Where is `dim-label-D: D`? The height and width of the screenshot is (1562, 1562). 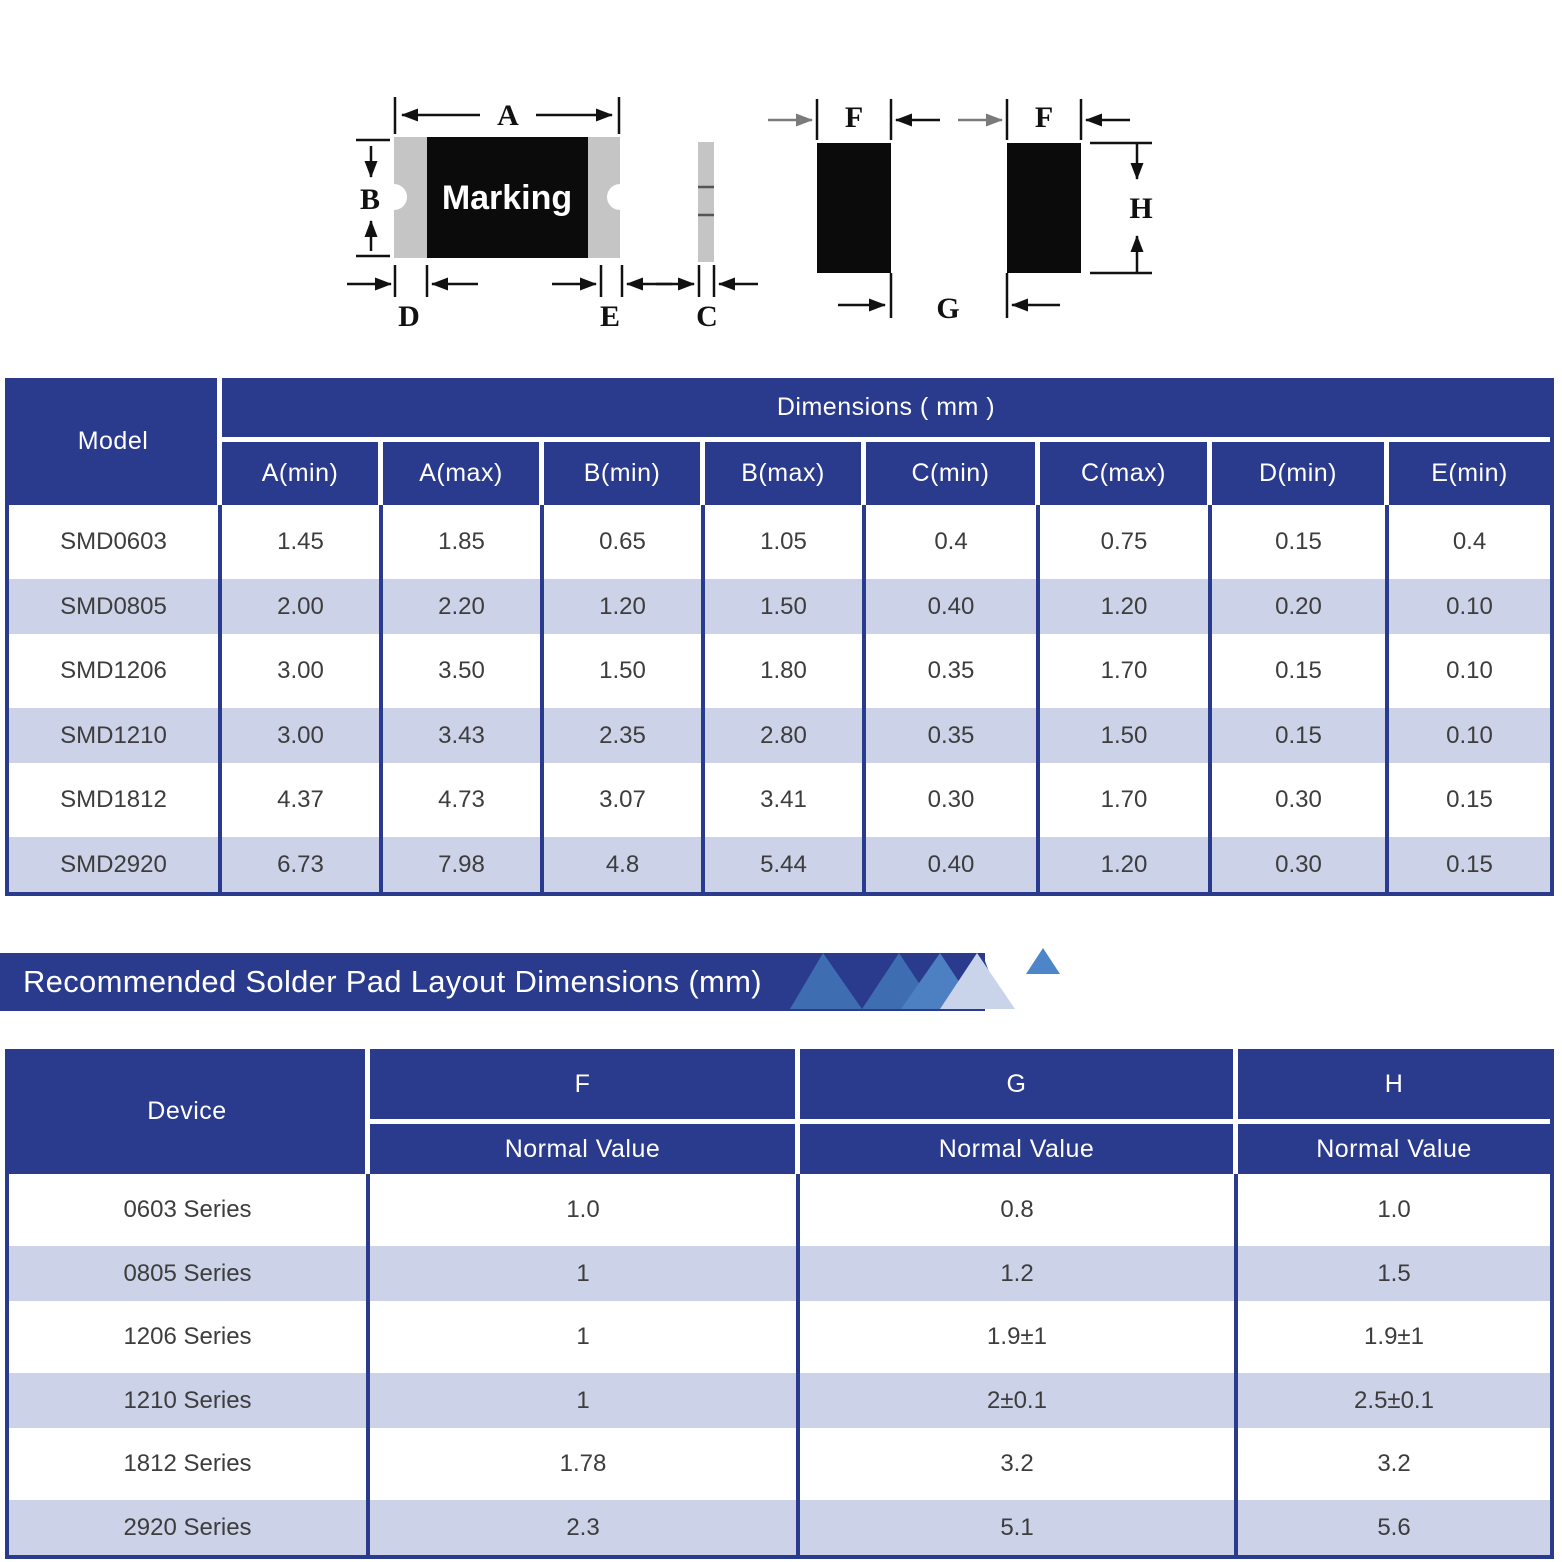 dim-label-D: D is located at coordinates (409, 316).